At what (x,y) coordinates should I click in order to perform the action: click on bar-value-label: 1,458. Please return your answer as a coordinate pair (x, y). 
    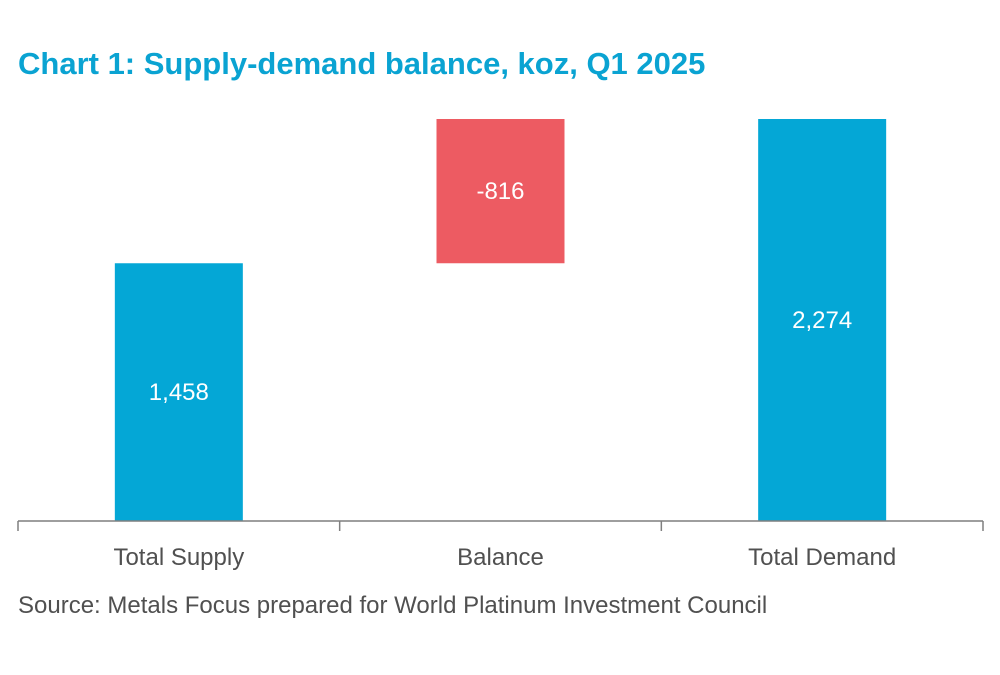
    Looking at the image, I should click on (179, 392).